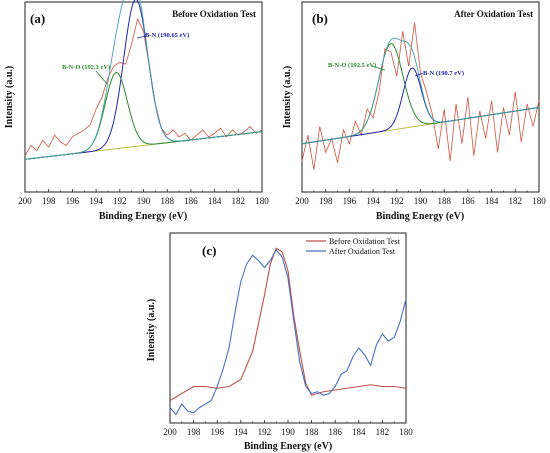  I want to click on panel-b-xticks: 200 198 196 194 192 190 188 186 184 182 180, so click(420, 197).